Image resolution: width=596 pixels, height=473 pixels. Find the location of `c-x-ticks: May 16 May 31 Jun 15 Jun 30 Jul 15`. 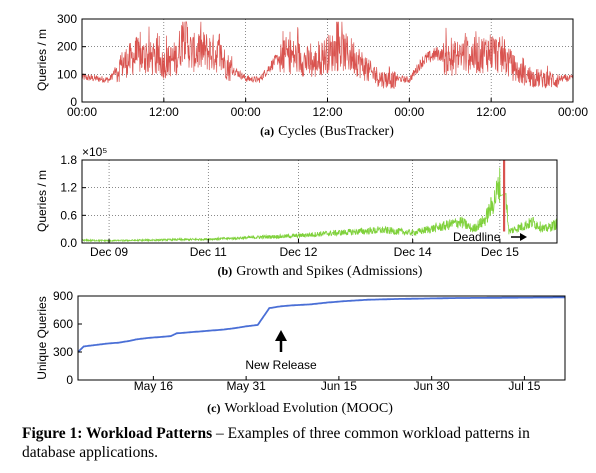

c-x-ticks: May 16 May 31 Jun 15 Jun 30 Jul 15 is located at coordinates (337, 384).